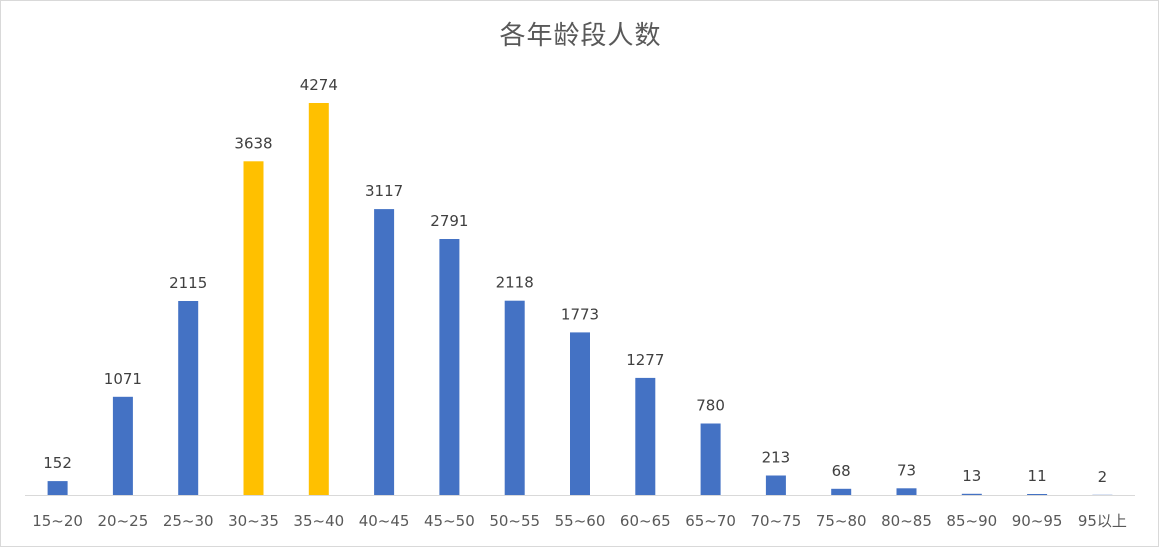 This screenshot has width=1159, height=548. What do you see at coordinates (319, 85) in the screenshot?
I see `data-label-4: 4274` at bounding box center [319, 85].